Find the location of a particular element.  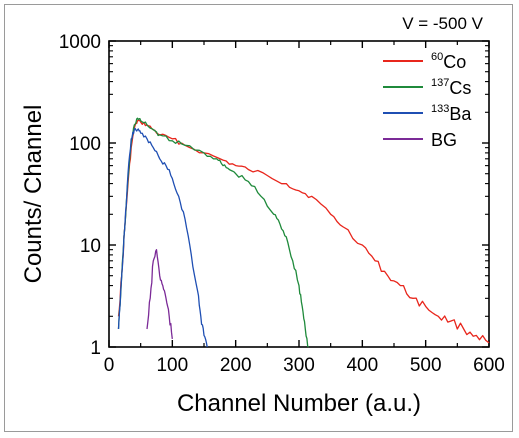

x-tick-label: 500 is located at coordinates (426, 365).